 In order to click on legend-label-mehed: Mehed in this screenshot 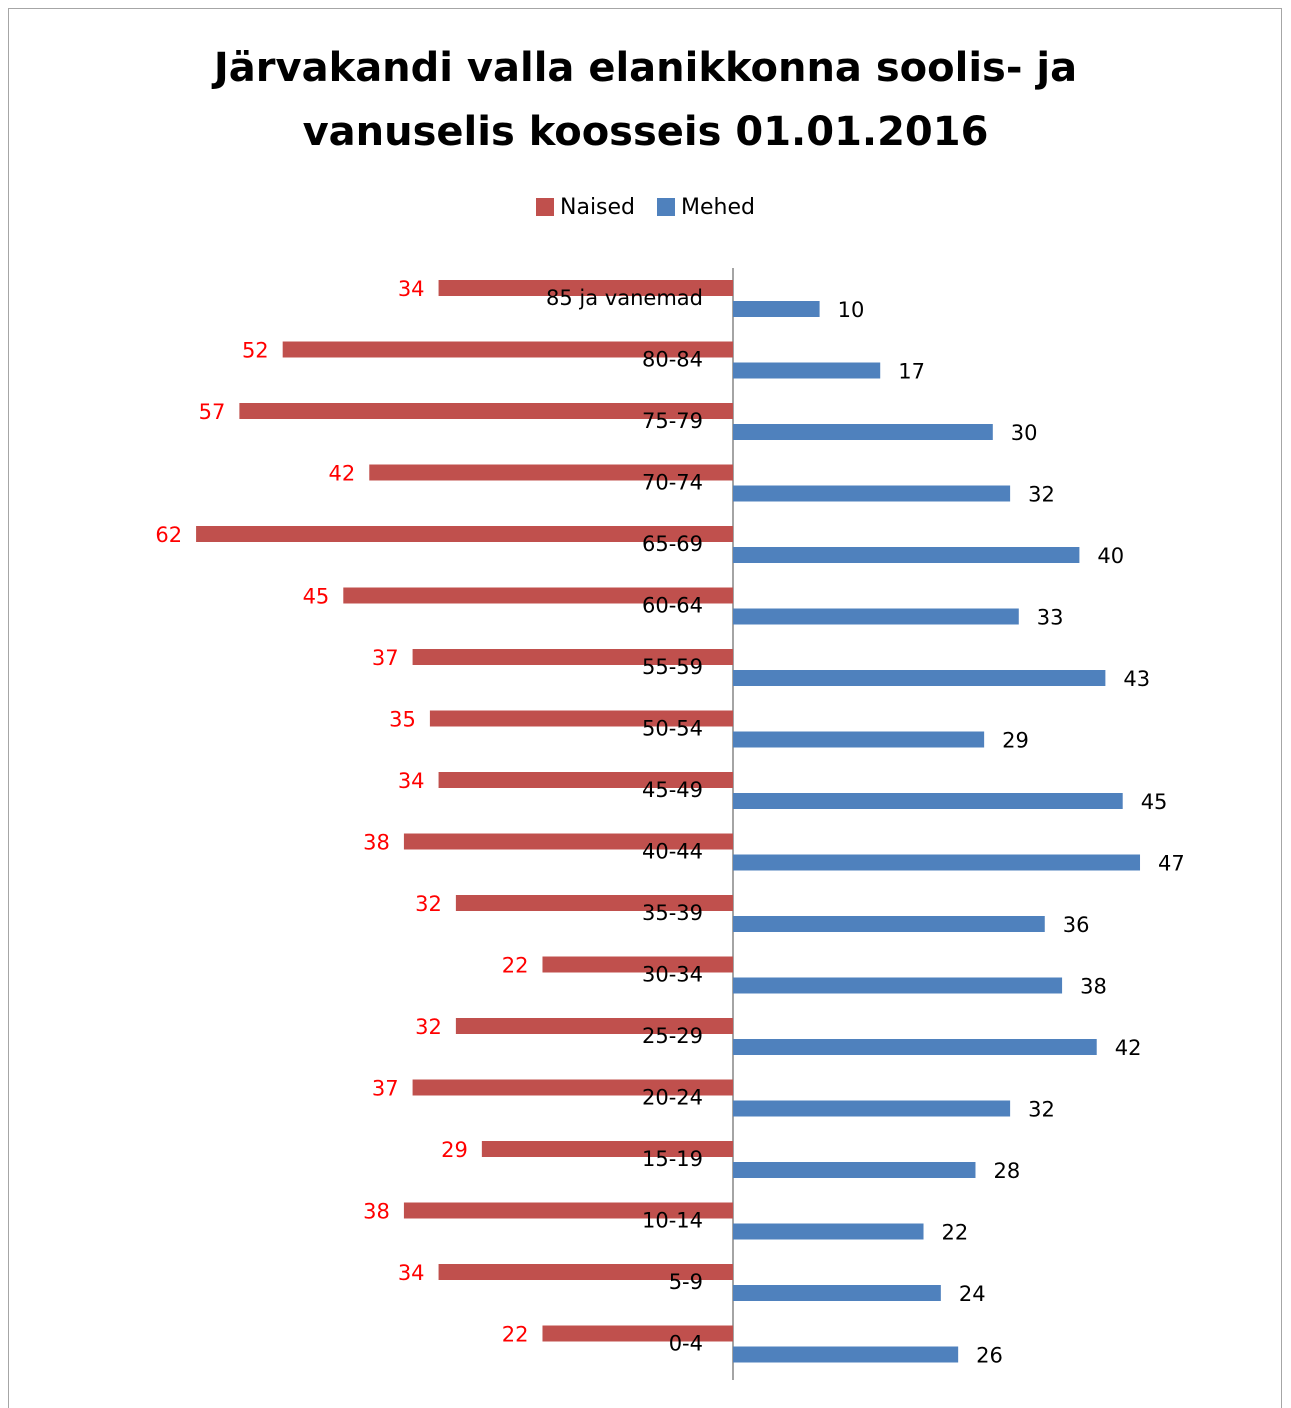, I will do `click(718, 207)`.